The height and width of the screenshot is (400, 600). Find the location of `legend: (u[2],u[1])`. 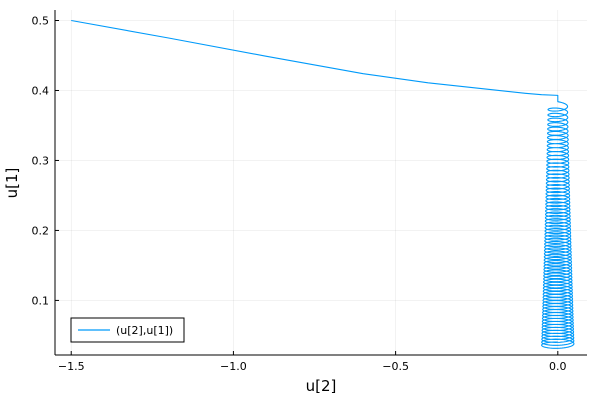

legend: (u[2],u[1]) is located at coordinates (127, 330).